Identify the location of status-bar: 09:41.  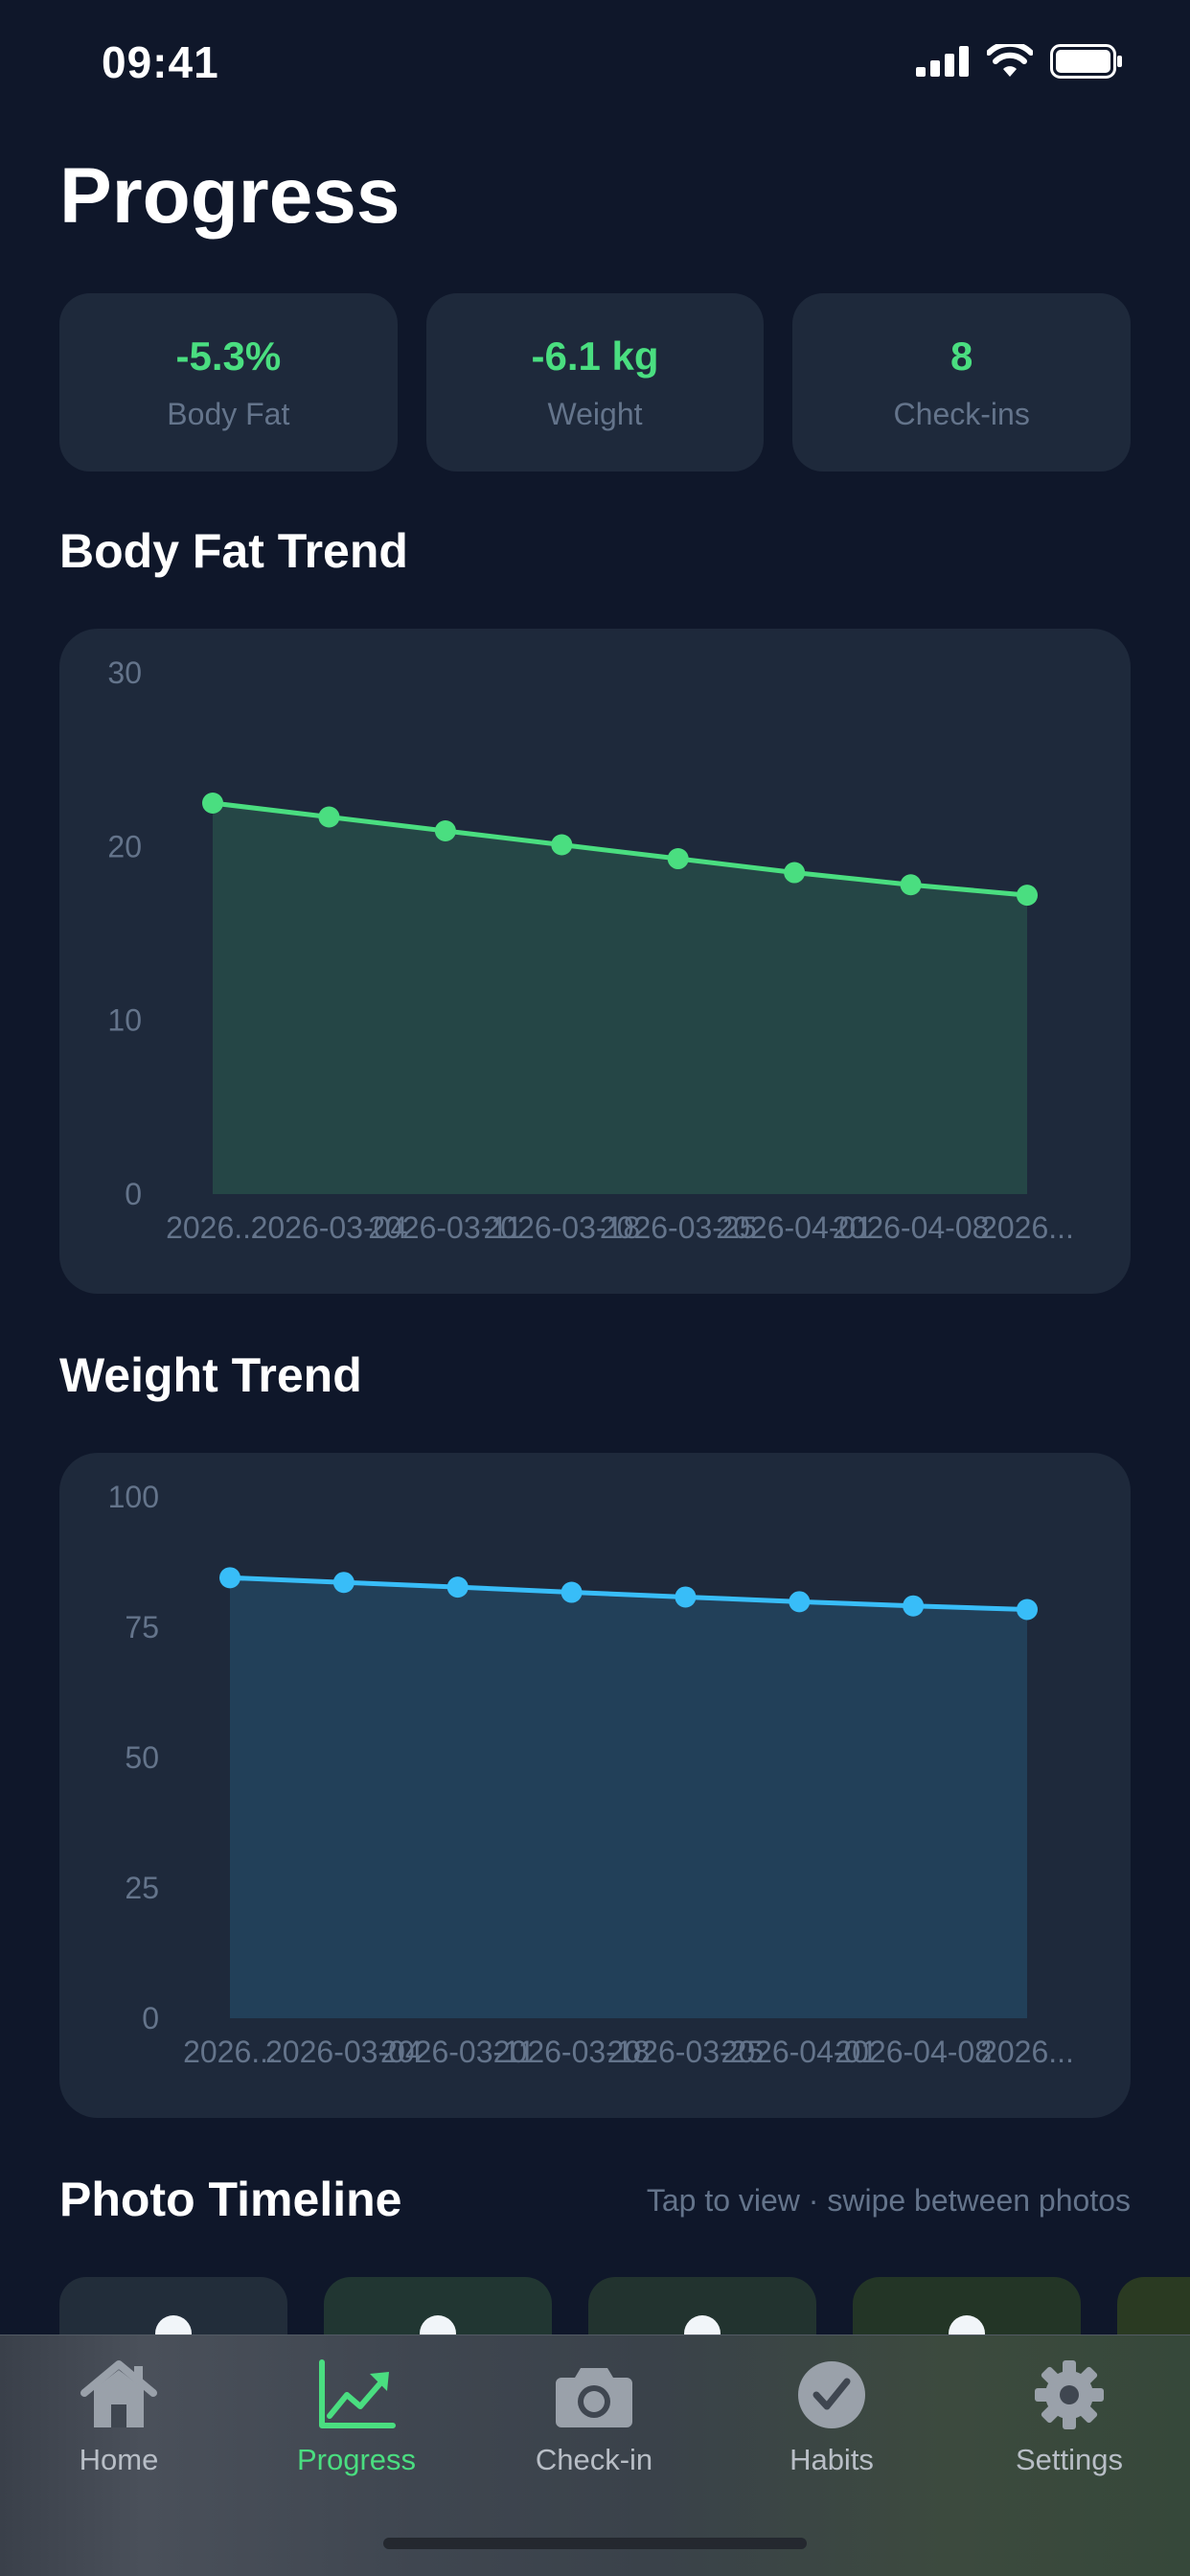
(595, 63).